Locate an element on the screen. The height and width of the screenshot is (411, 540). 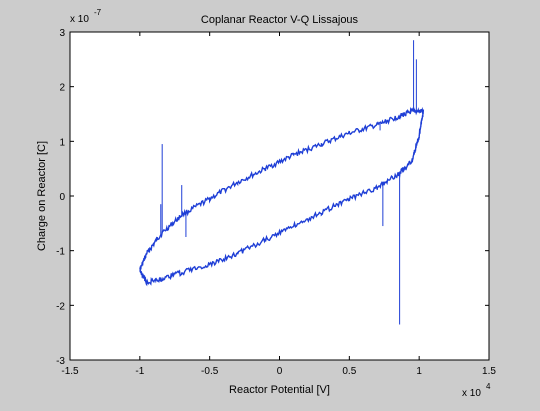
y-tick-label: 3 is located at coordinates (62, 33).